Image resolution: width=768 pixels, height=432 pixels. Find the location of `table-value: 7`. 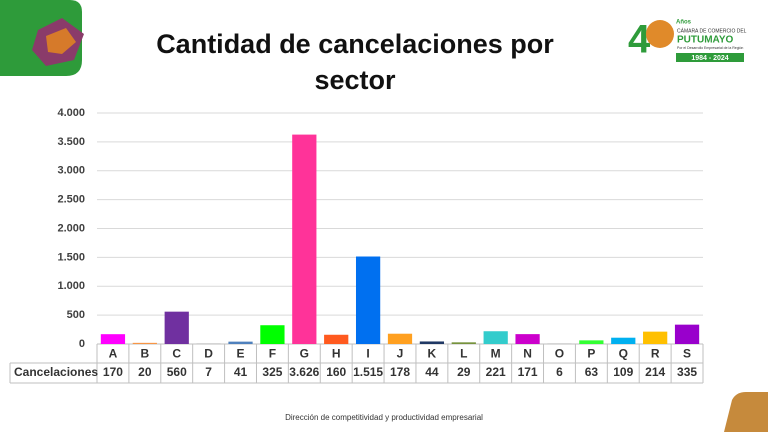

table-value: 7 is located at coordinates (208, 372).